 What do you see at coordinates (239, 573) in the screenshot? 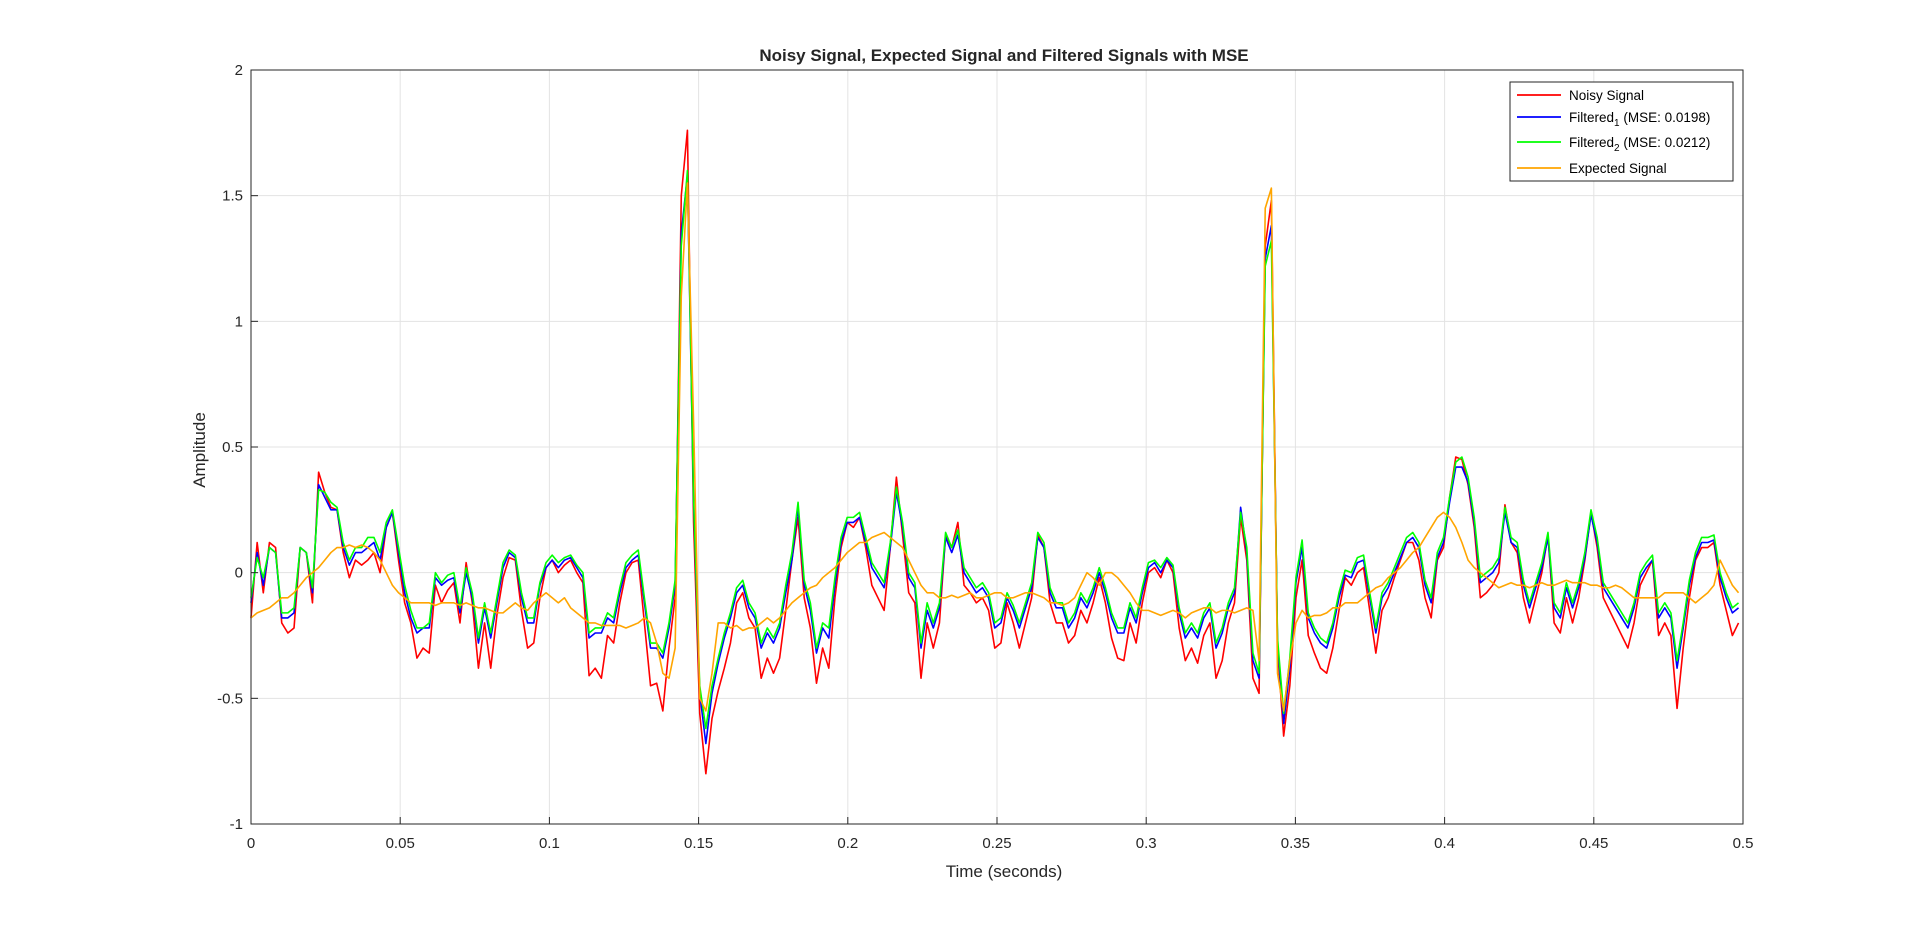
I see `y-tick-label: 0` at bounding box center [239, 573].